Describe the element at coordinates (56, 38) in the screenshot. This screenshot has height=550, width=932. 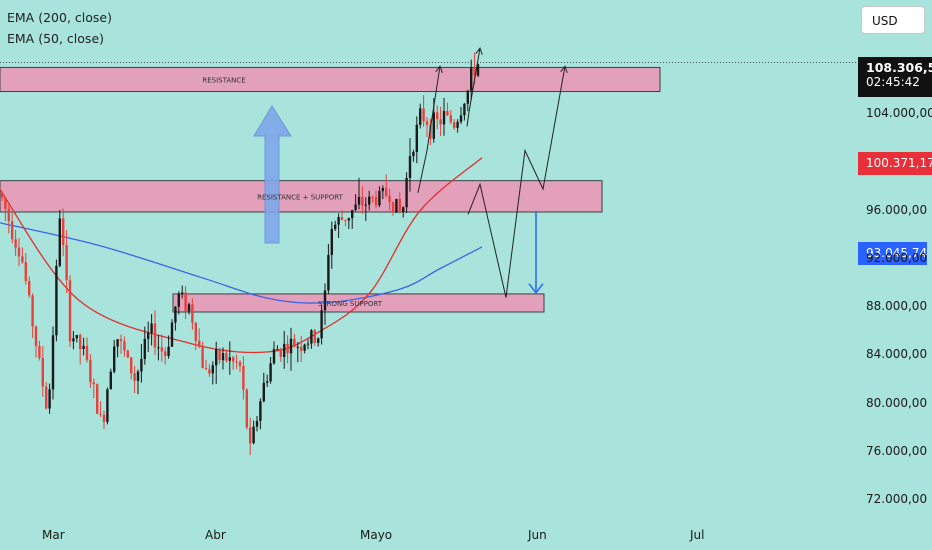
I see `legend-ema50: EMA (50, close)` at that location.